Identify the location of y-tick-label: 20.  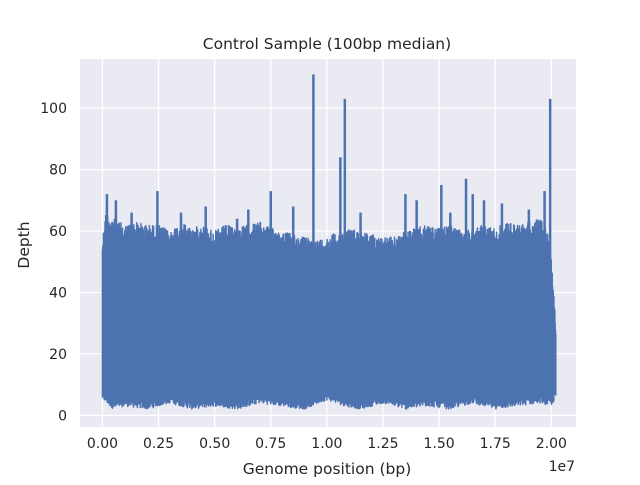
(58, 355).